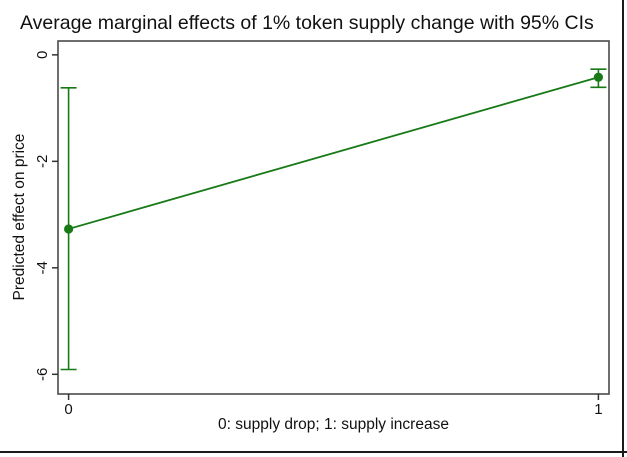 Image resolution: width=627 pixels, height=457 pixels. What do you see at coordinates (68, 409) in the screenshot?
I see `x-tick-label: 0` at bounding box center [68, 409].